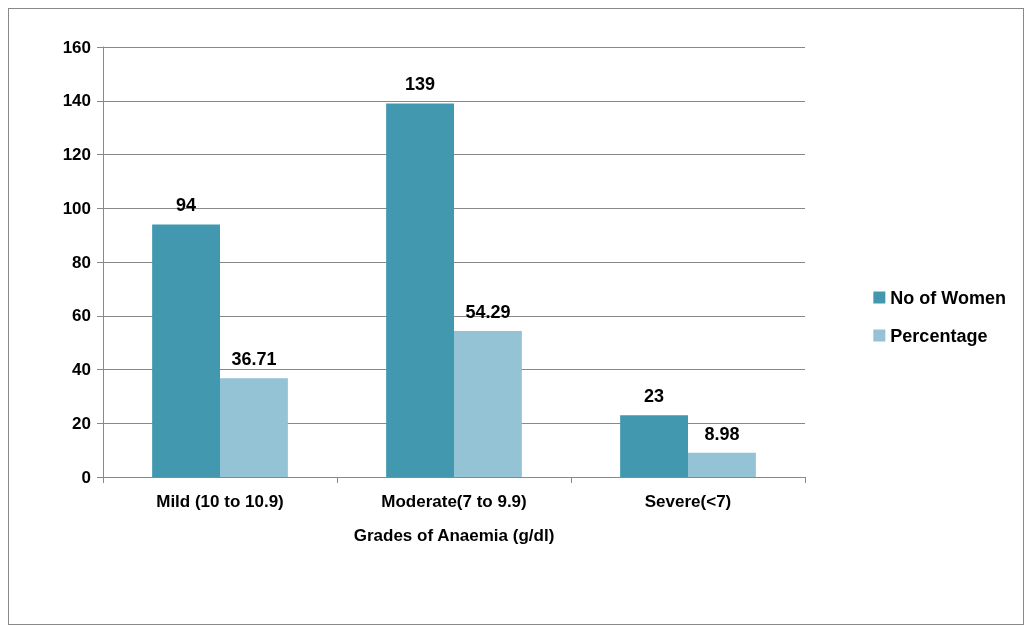  Describe the element at coordinates (420, 84) in the screenshot. I see `data-label: 139` at that location.